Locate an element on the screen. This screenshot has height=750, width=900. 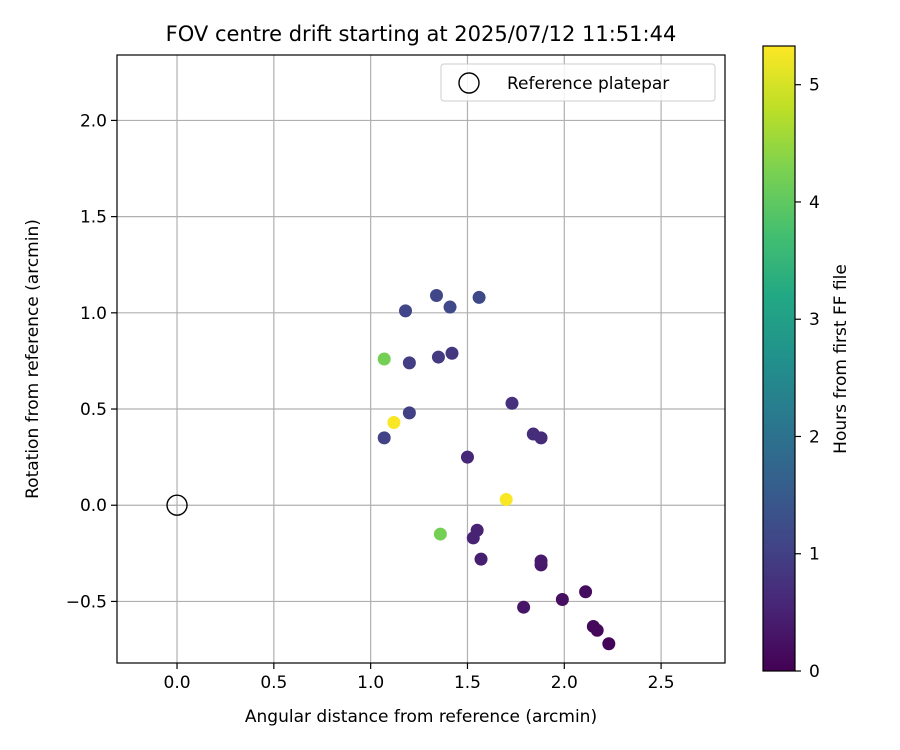
colorbar-tick-label: 1 is located at coordinates (814, 555).